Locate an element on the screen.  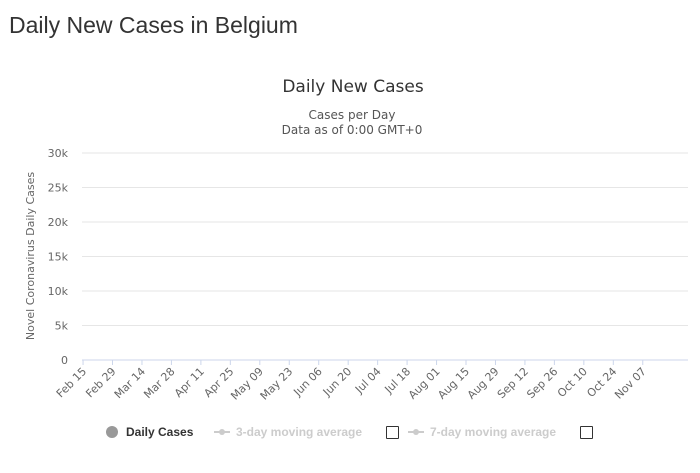
x-tick-label: Jul 04 is located at coordinates (368, 381).